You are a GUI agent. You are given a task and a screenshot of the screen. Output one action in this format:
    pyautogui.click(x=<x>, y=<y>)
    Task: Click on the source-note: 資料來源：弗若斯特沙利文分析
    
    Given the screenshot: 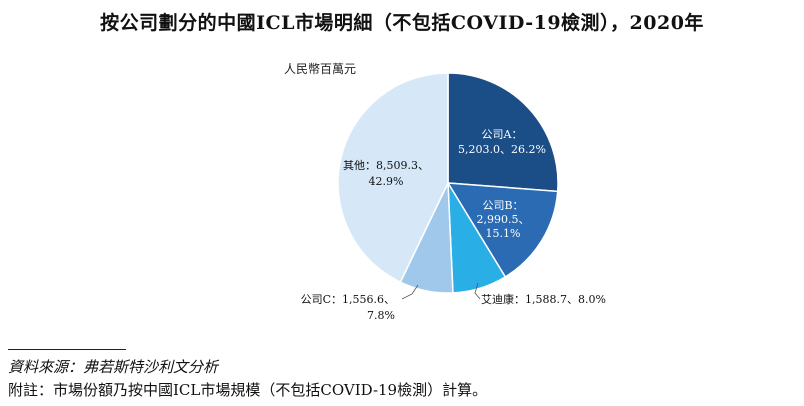 What is the action you would take?
    pyautogui.click(x=113, y=367)
    